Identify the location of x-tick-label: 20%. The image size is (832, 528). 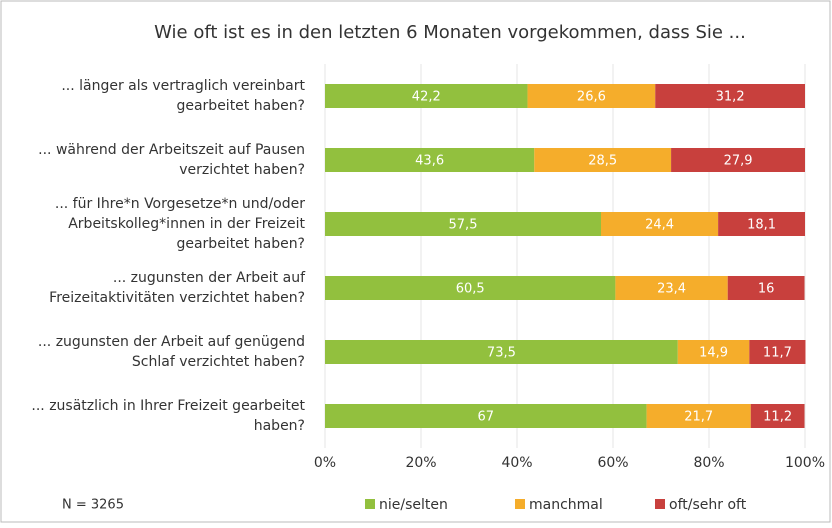
(420, 463).